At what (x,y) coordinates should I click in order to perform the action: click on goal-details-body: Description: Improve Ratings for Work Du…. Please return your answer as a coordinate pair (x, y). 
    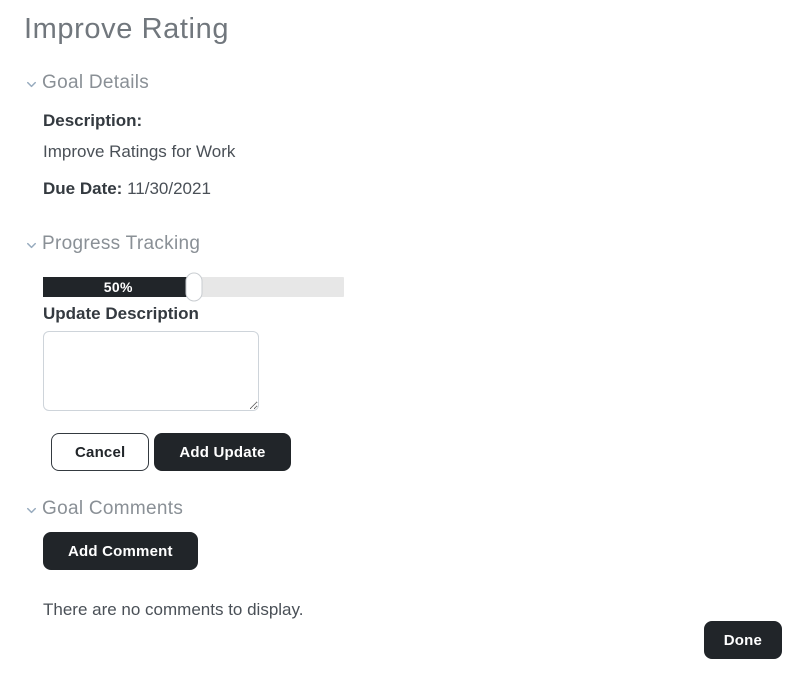
    Looking at the image, I should click on (410, 155).